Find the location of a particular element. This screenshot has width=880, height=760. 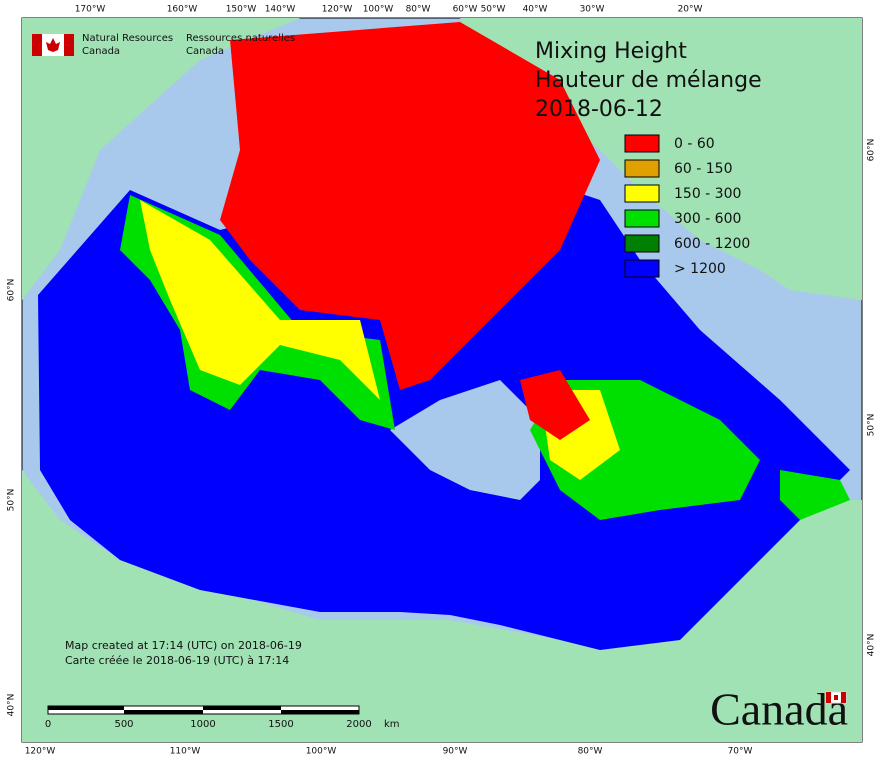

graticule-label: 110°W is located at coordinates (185, 752).